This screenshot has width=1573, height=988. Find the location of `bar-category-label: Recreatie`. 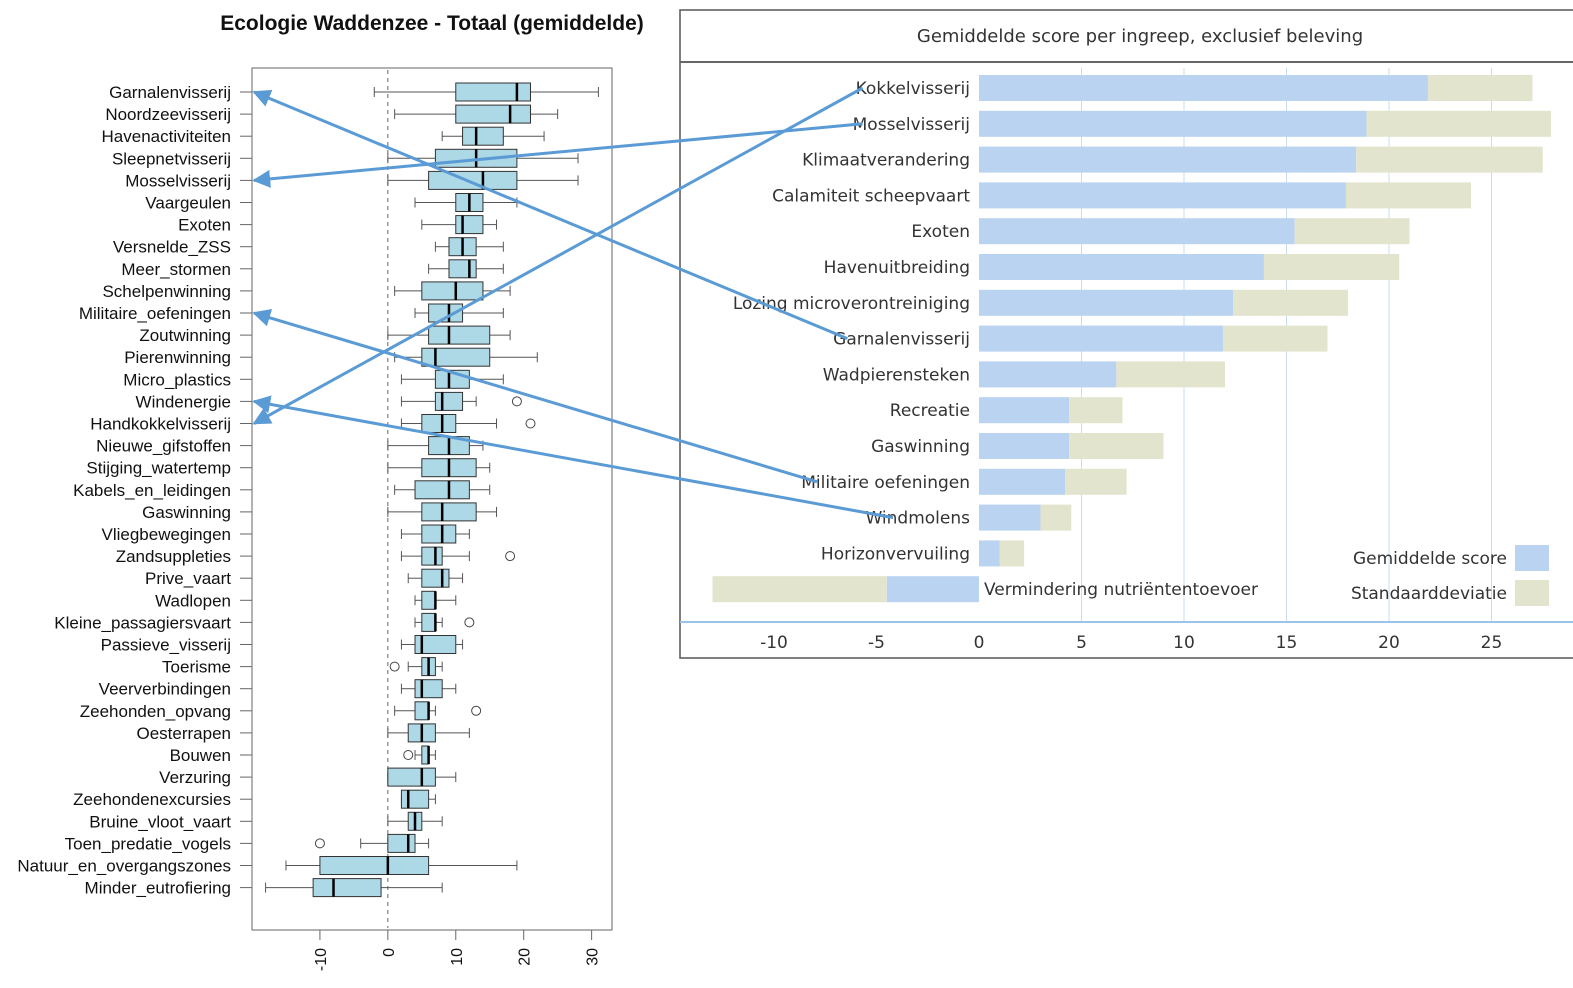

bar-category-label: Recreatie is located at coordinates (930, 411).